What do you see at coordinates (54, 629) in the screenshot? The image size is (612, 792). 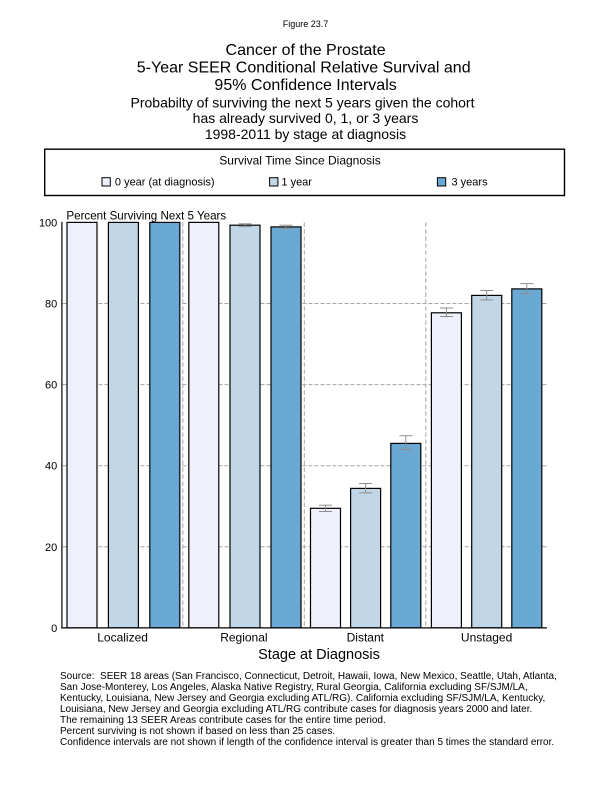 I see `svg-text: 0` at bounding box center [54, 629].